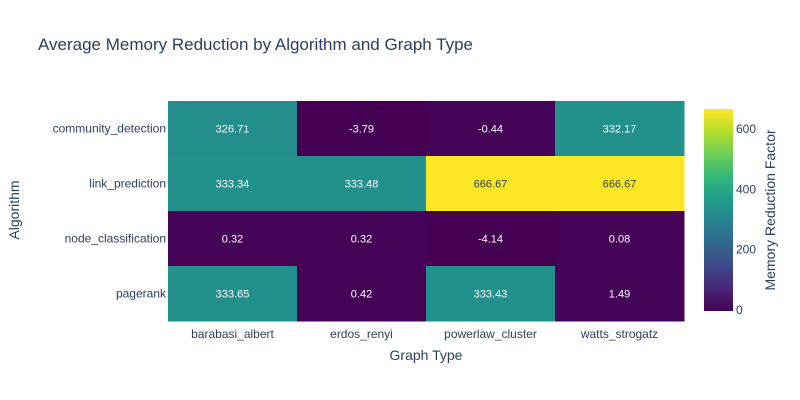 The width and height of the screenshot is (800, 400). I want to click on colorbar-tick-label: 600, so click(746, 129).